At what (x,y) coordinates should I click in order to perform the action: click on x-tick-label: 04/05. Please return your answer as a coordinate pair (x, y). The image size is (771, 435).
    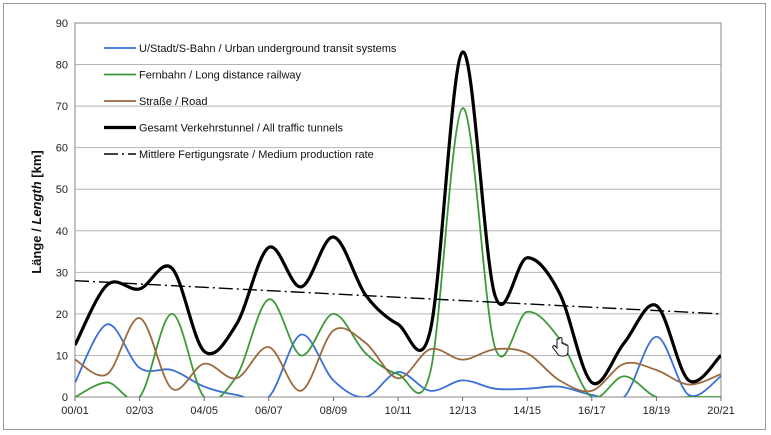
    Looking at the image, I should click on (204, 411).